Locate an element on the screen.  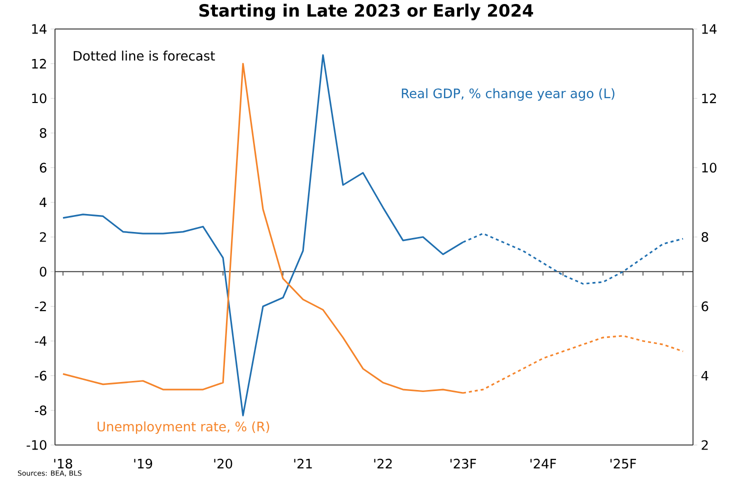
y-tick-label: -2 is located at coordinates (40, 307).